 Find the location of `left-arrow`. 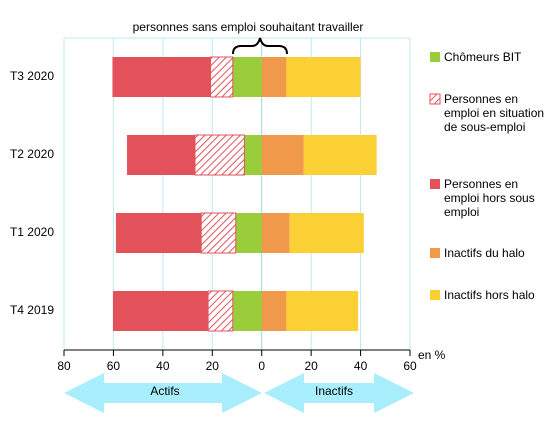

left-arrow is located at coordinates (163, 393).